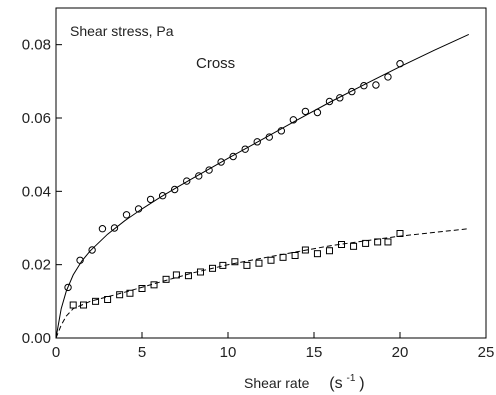  I want to click on model-label: Cross, so click(215, 63).